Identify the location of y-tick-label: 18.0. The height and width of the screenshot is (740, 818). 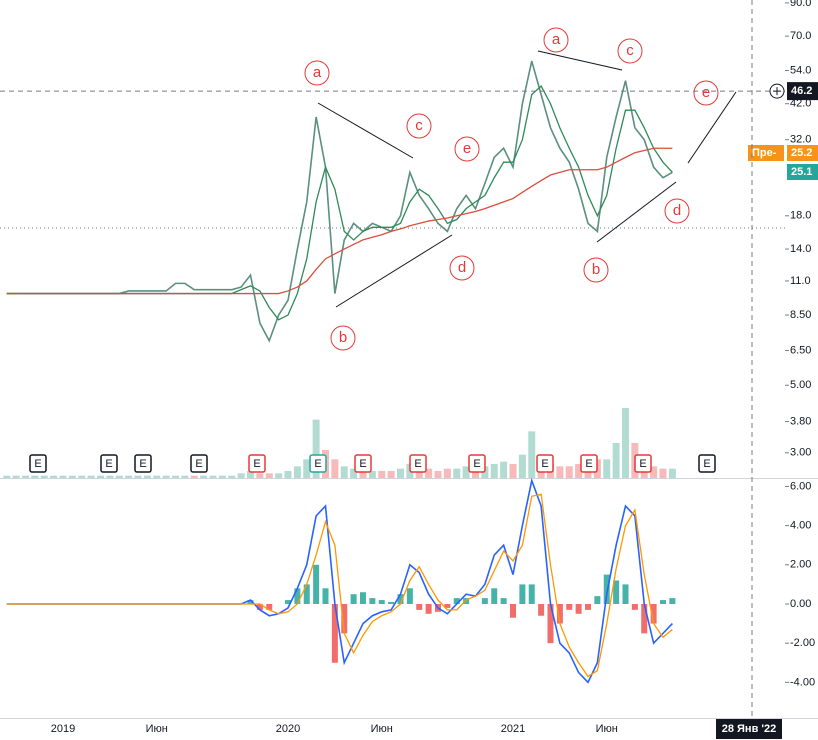
(800, 216).